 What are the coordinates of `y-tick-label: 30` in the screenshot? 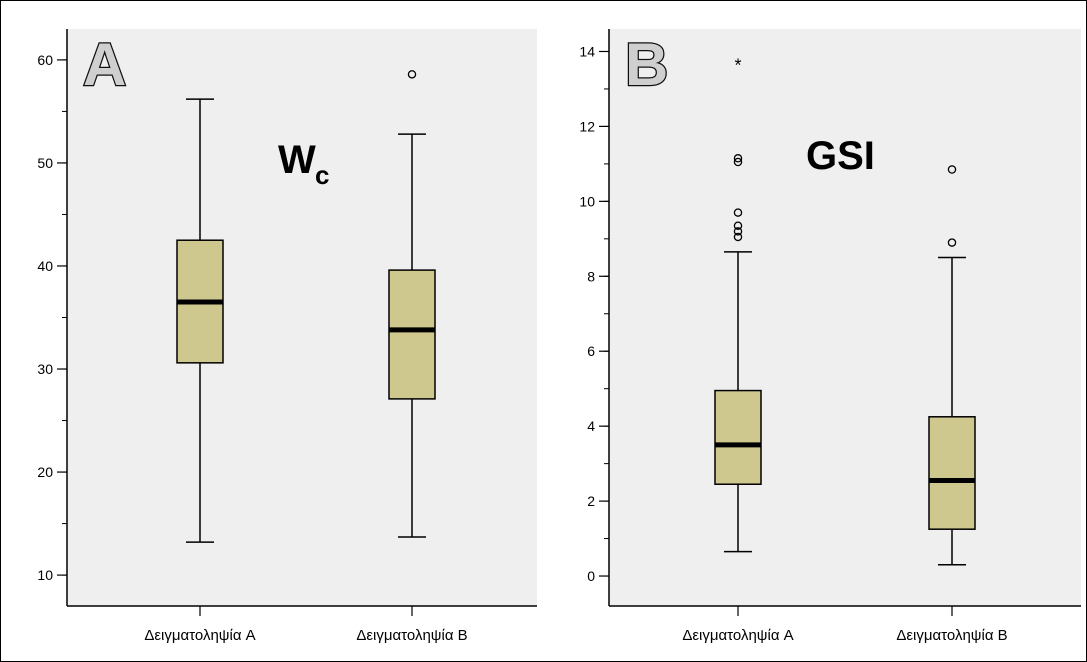 It's located at (45, 369).